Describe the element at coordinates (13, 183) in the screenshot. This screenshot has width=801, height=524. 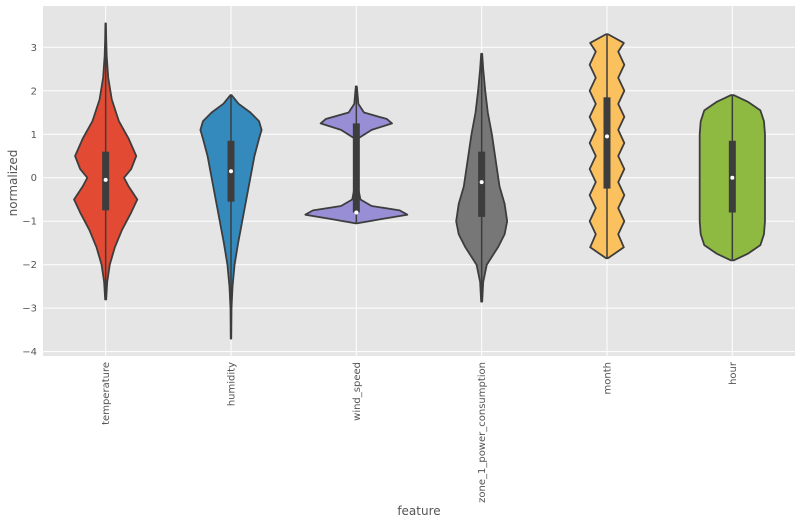
I see `y-axis-title: normalized` at that location.